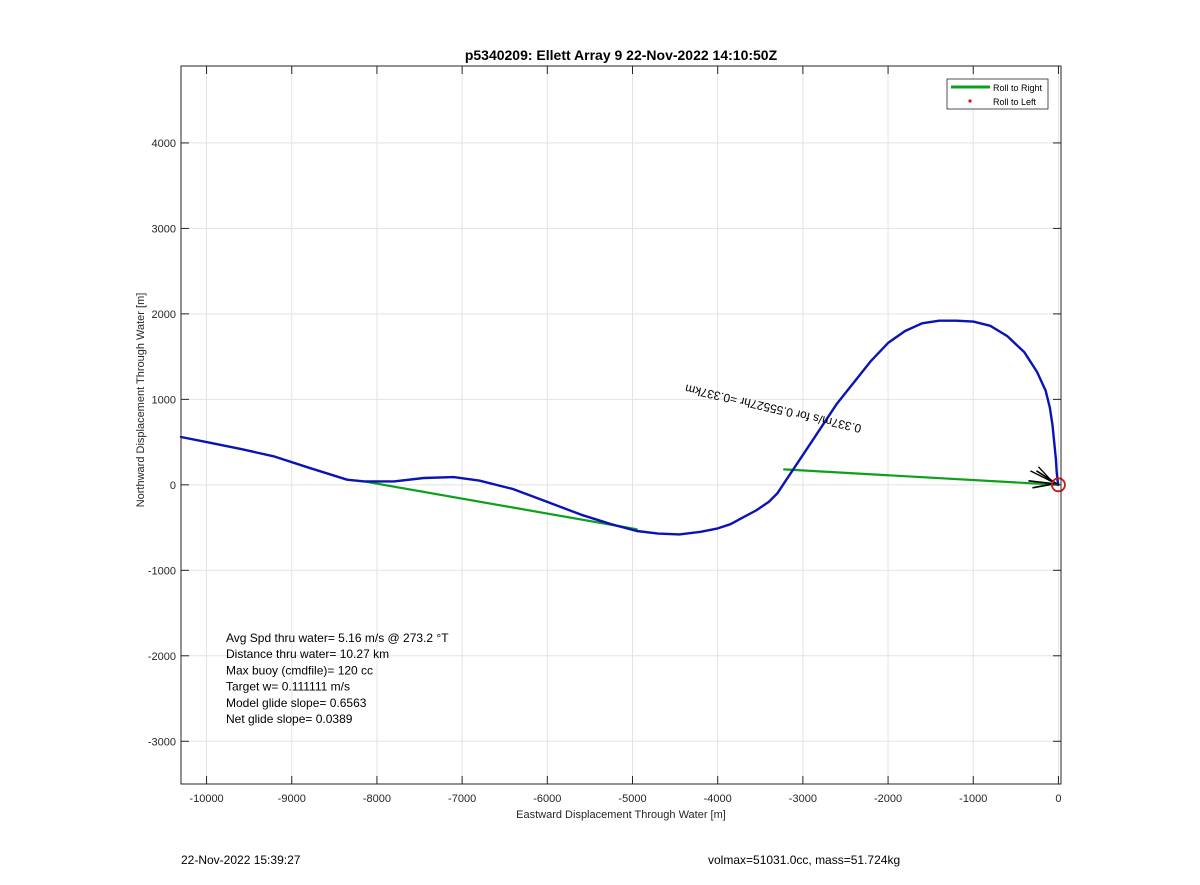 Image resolution: width=1200 pixels, height=885 pixels. I want to click on legend-swatch-roll-left, so click(970, 101).